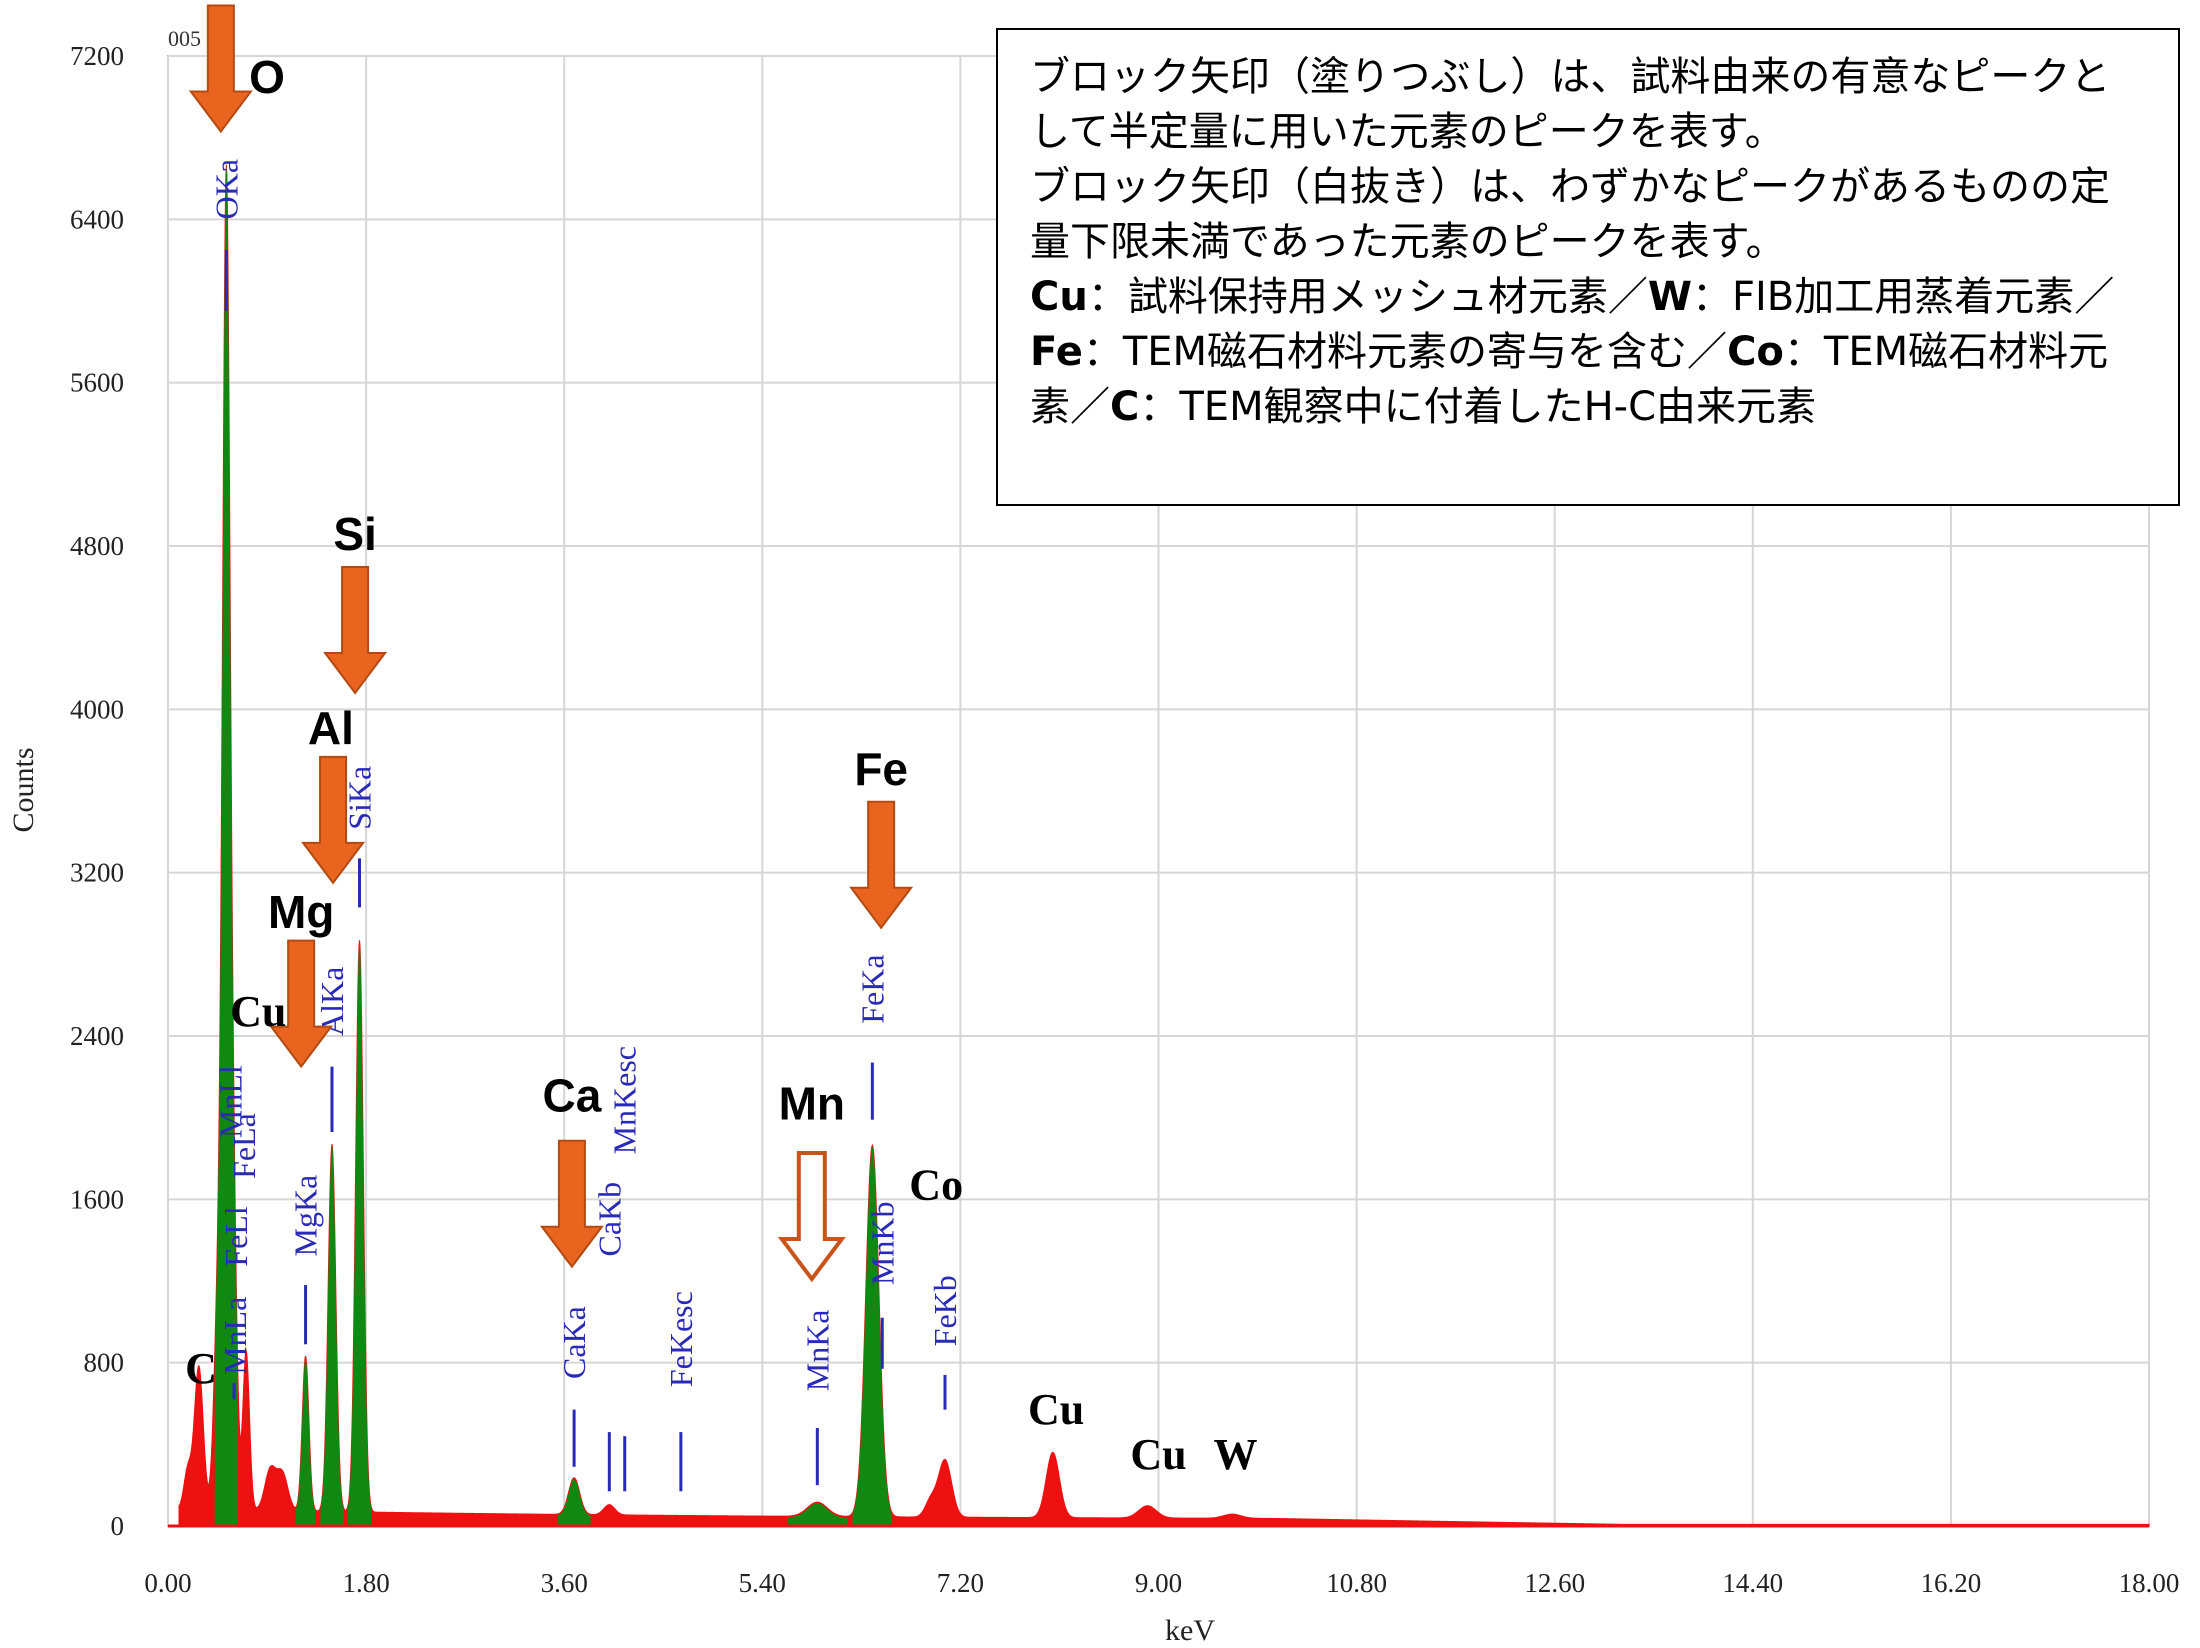  Describe the element at coordinates (167, 1583) in the screenshot. I see `x-tick-label: 0.00` at that location.